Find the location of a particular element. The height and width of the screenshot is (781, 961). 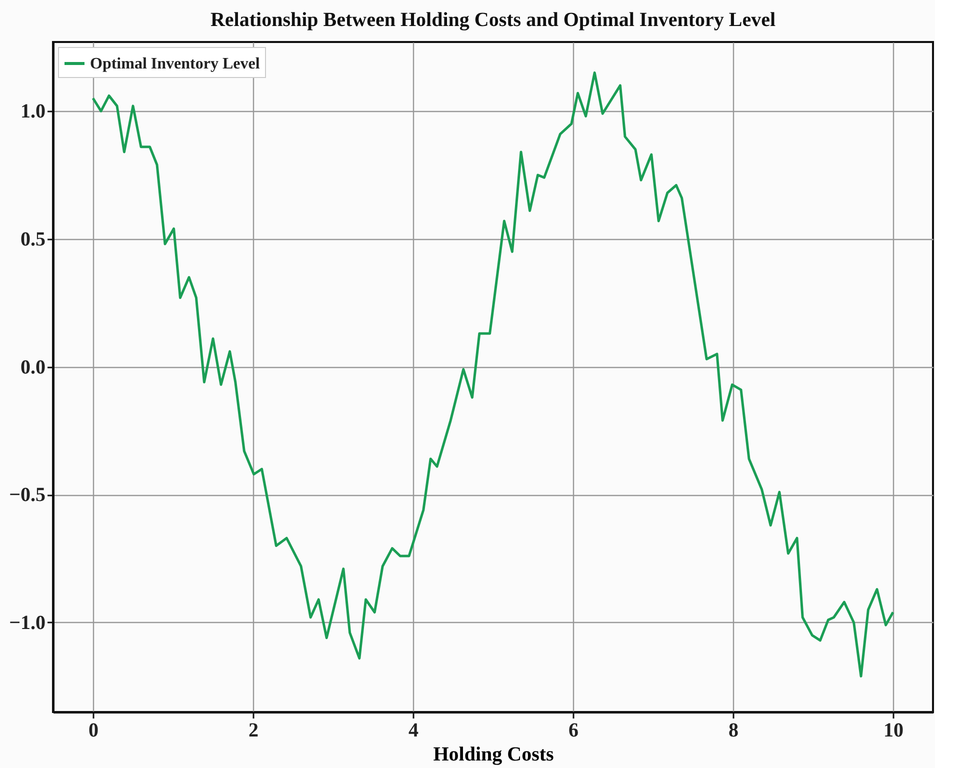

x-tick-label: 0 is located at coordinates (93, 731).